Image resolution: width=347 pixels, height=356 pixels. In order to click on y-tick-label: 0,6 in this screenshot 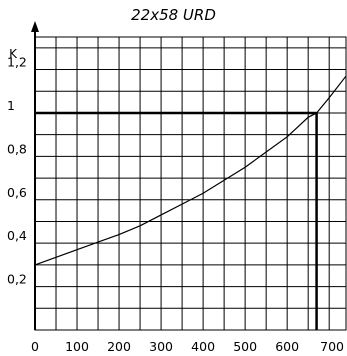, I will do `click(17, 192)`.